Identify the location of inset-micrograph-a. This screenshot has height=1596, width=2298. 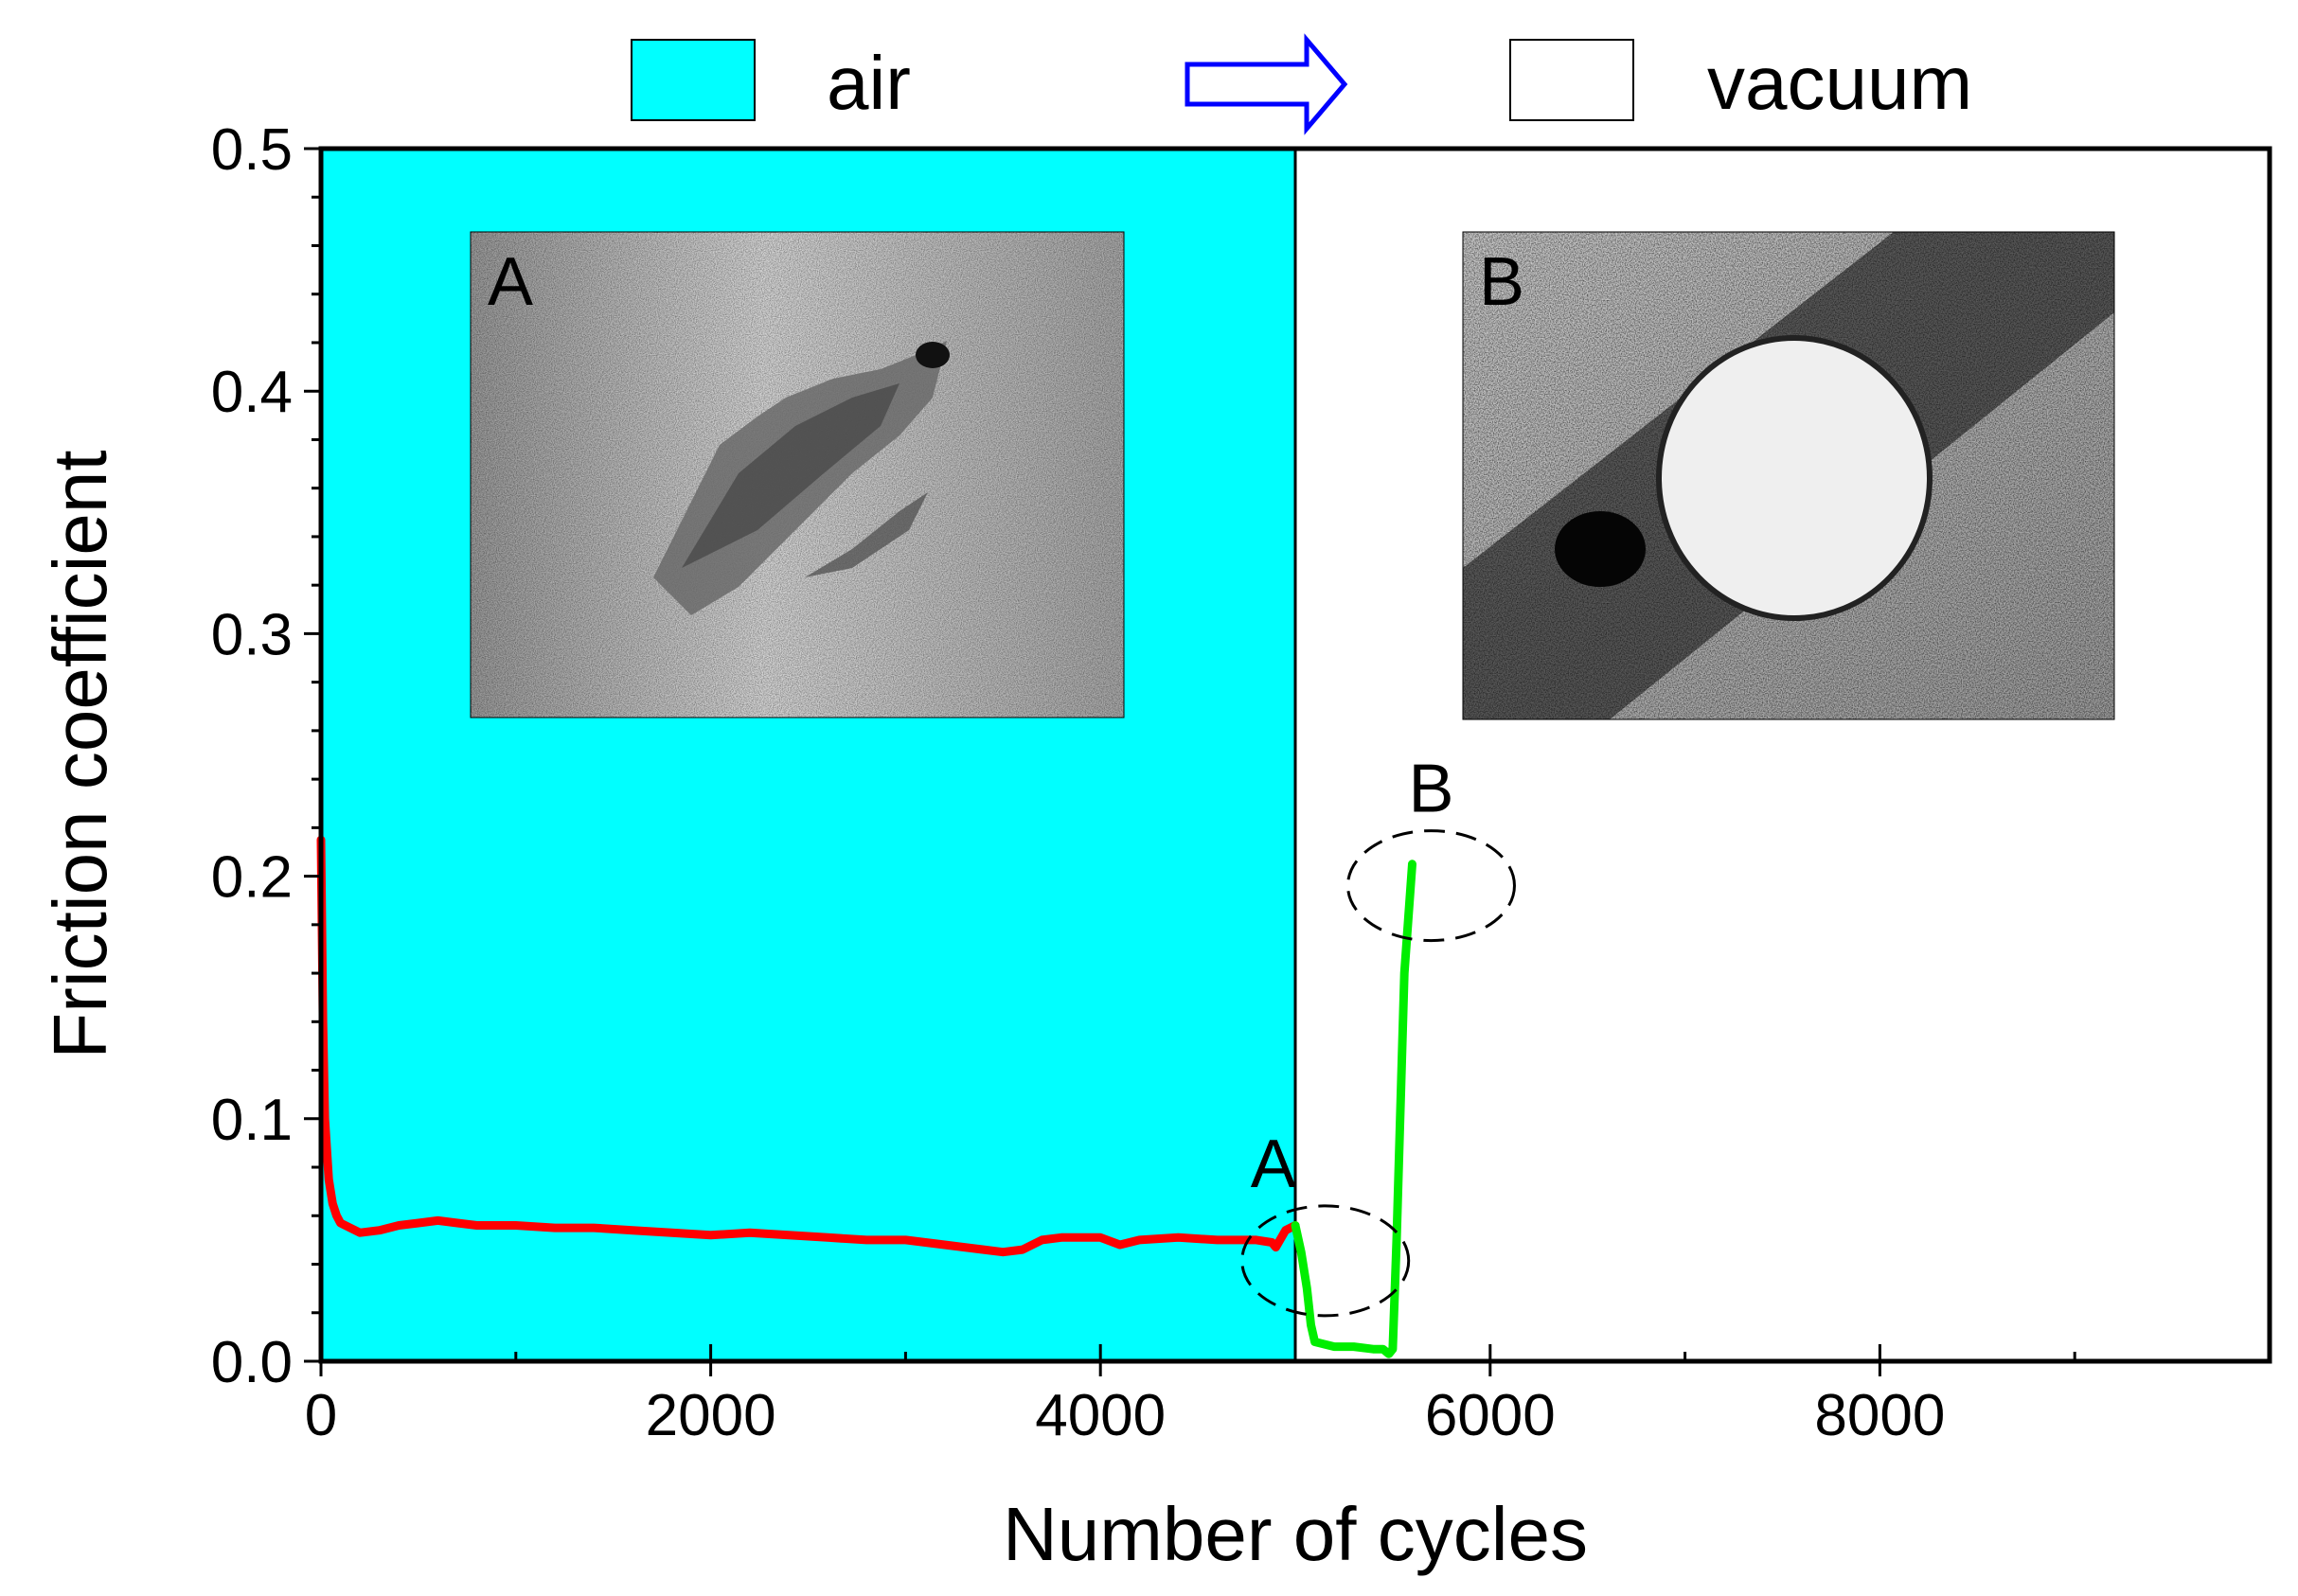
(798, 475).